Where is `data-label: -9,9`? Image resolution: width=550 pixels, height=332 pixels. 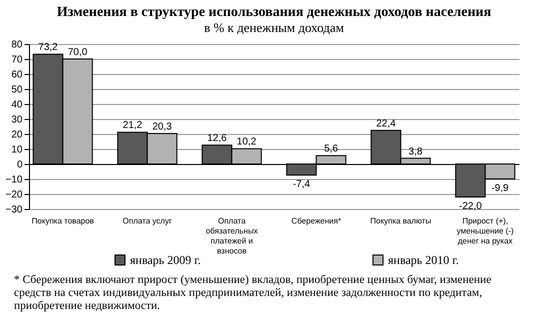
data-label: -9,9 is located at coordinates (500, 188).